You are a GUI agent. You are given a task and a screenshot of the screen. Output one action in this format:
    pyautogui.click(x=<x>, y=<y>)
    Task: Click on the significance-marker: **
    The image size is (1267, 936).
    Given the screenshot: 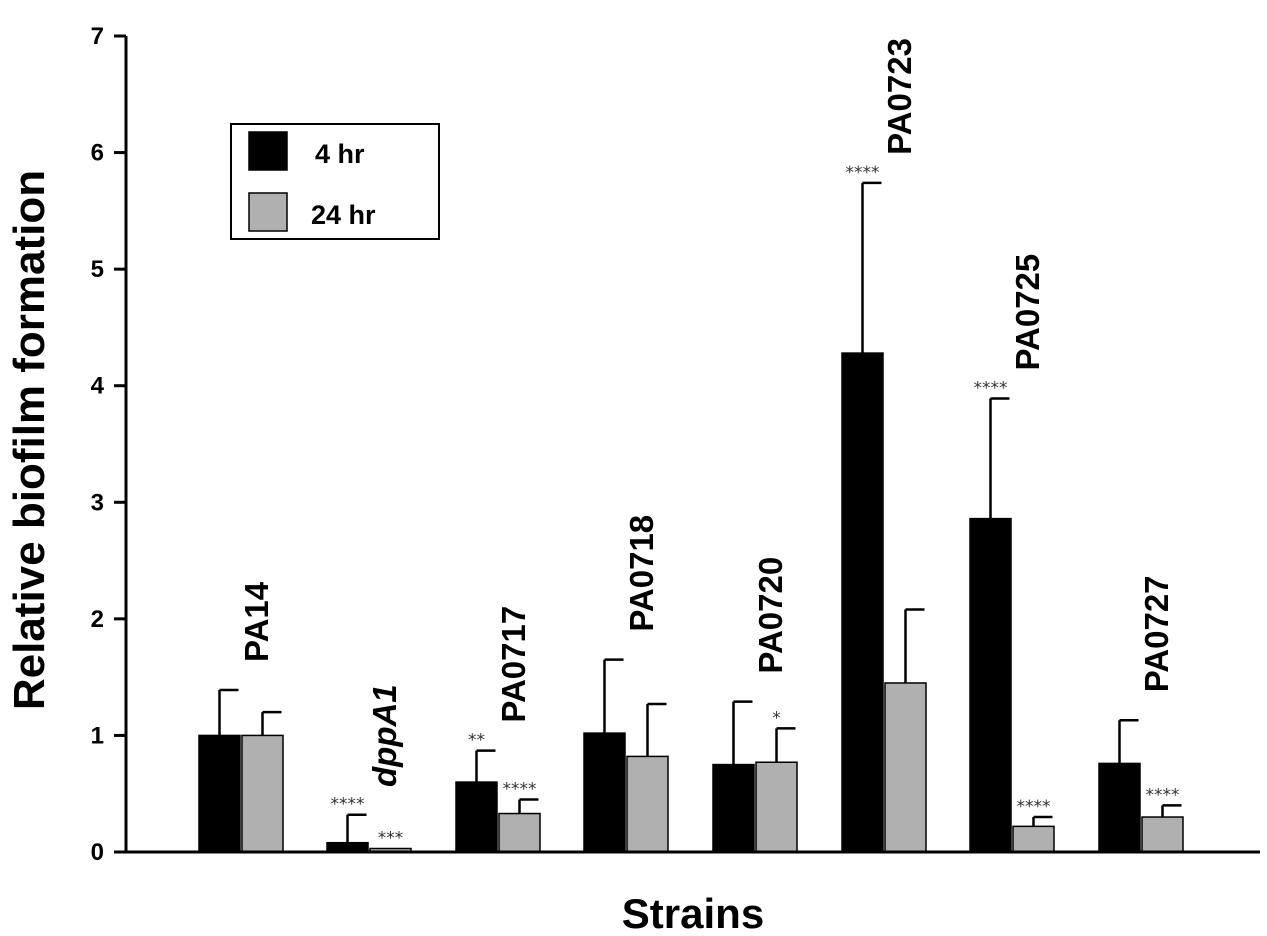 What is the action you would take?
    pyautogui.click(x=476, y=741)
    